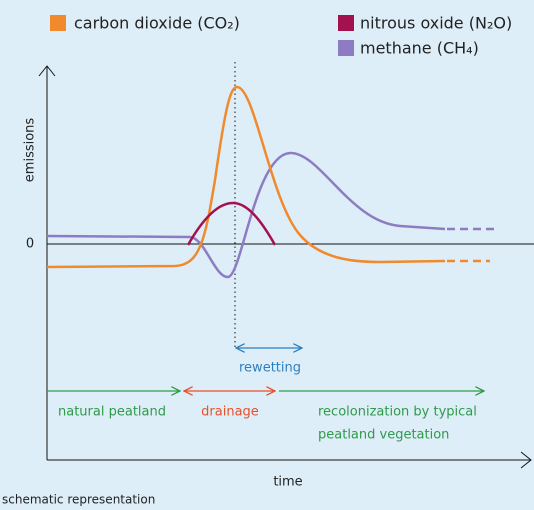  What do you see at coordinates (78, 500) in the screenshot?
I see `footer: schematic representation` at bounding box center [78, 500].